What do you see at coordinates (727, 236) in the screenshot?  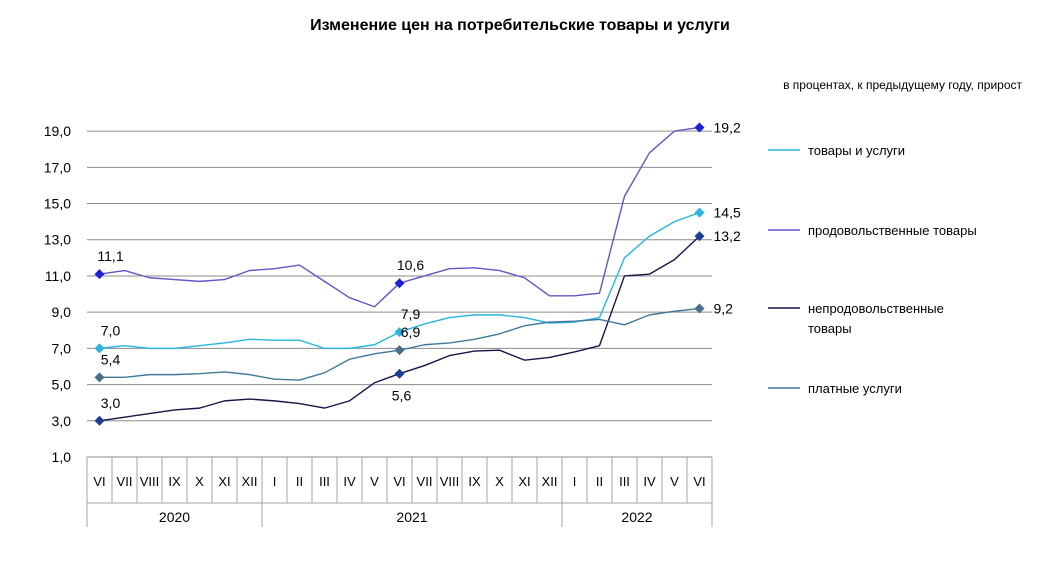 I see `data-label: 13,2` at bounding box center [727, 236].